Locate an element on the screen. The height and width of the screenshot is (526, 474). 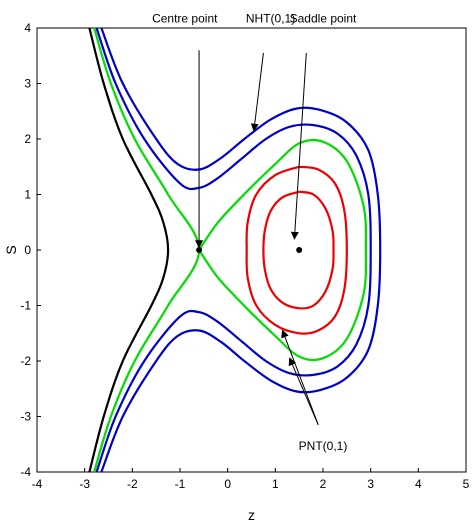
centre-point-marker is located at coordinates (199, 250).